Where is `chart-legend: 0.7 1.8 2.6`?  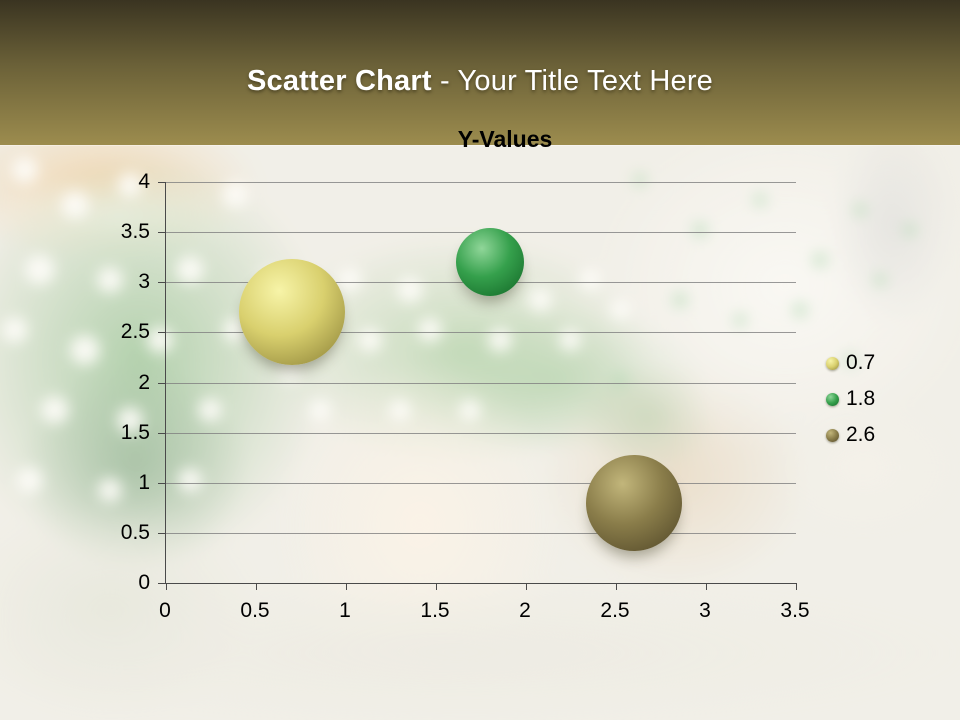 chart-legend: 0.7 1.8 2.6 is located at coordinates (850, 399).